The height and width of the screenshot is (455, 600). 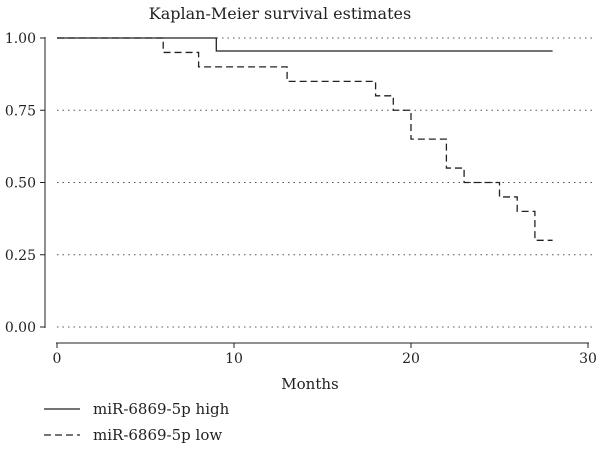 What do you see at coordinates (20, 256) in the screenshot?
I see `y-tick-label-1: 0.25` at bounding box center [20, 256].